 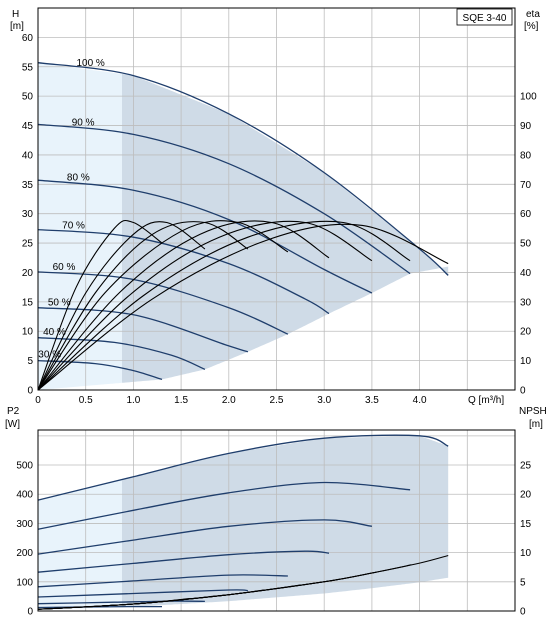 What do you see at coordinates (28, 67) in the screenshot?
I see `y-tick-label: 55` at bounding box center [28, 67].